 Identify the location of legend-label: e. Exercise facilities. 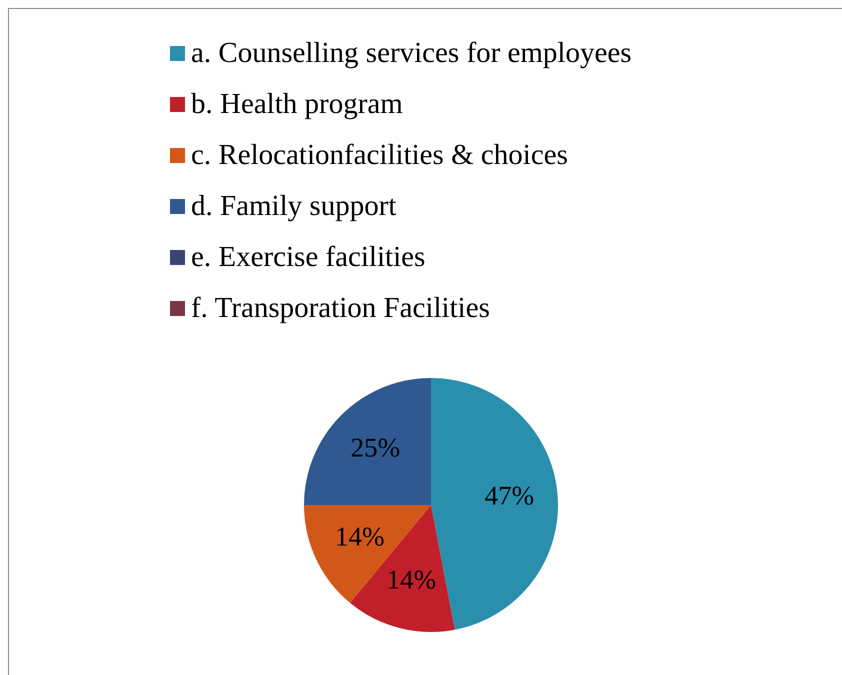
(308, 257).